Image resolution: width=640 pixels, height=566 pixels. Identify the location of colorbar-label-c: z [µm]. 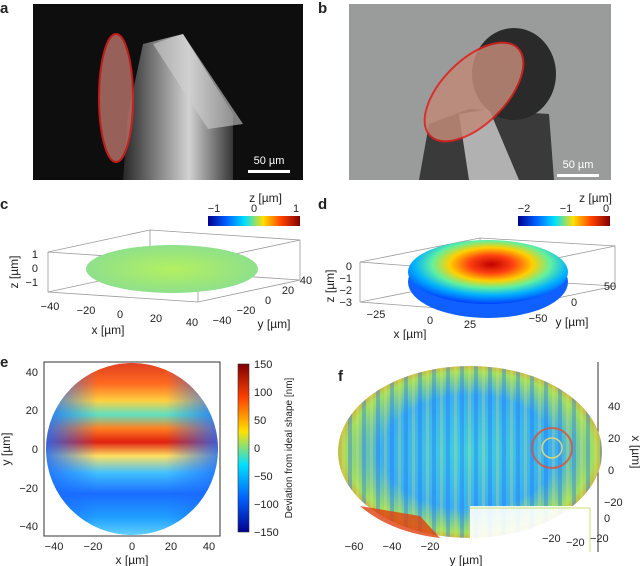
(265, 198).